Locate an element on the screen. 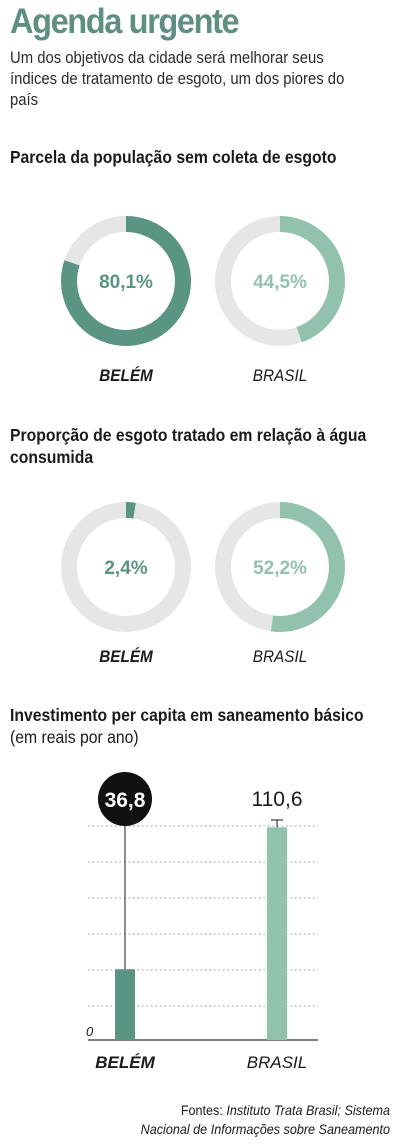  data-label: 36,8 is located at coordinates (125, 800).